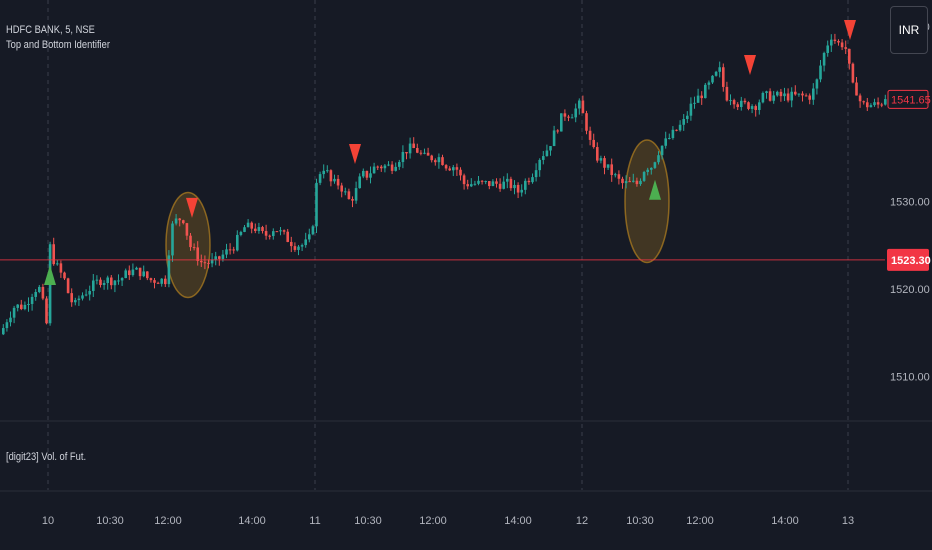 Image resolution: width=932 pixels, height=550 pixels. Describe the element at coordinates (909, 30) in the screenshot. I see `currency-button: INR` at that location.